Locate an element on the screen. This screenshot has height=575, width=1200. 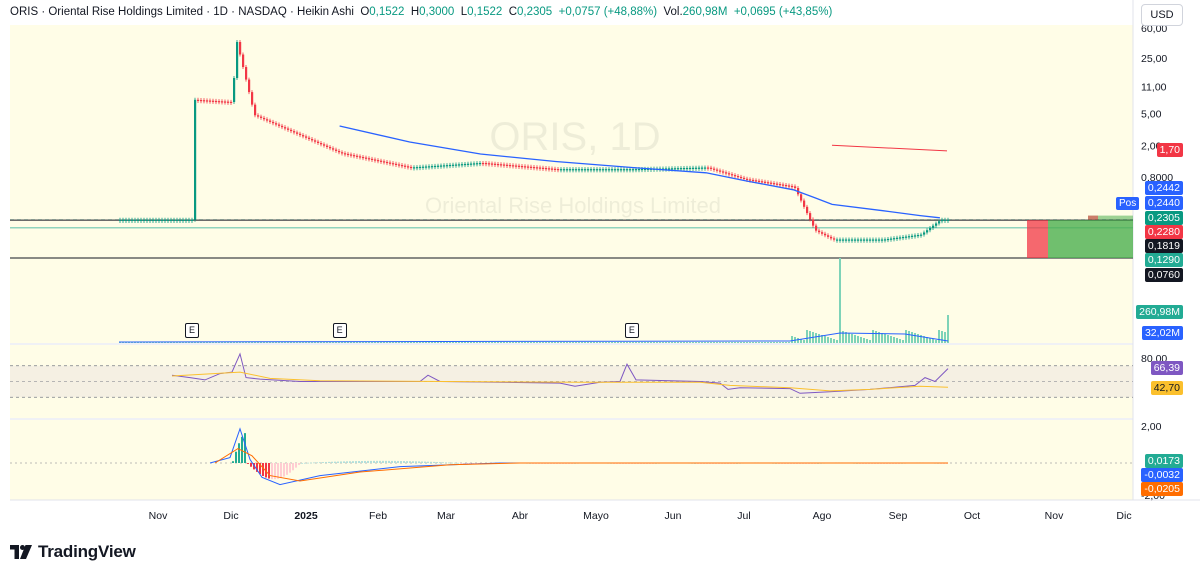
currency-button: USD is located at coordinates (1162, 15).